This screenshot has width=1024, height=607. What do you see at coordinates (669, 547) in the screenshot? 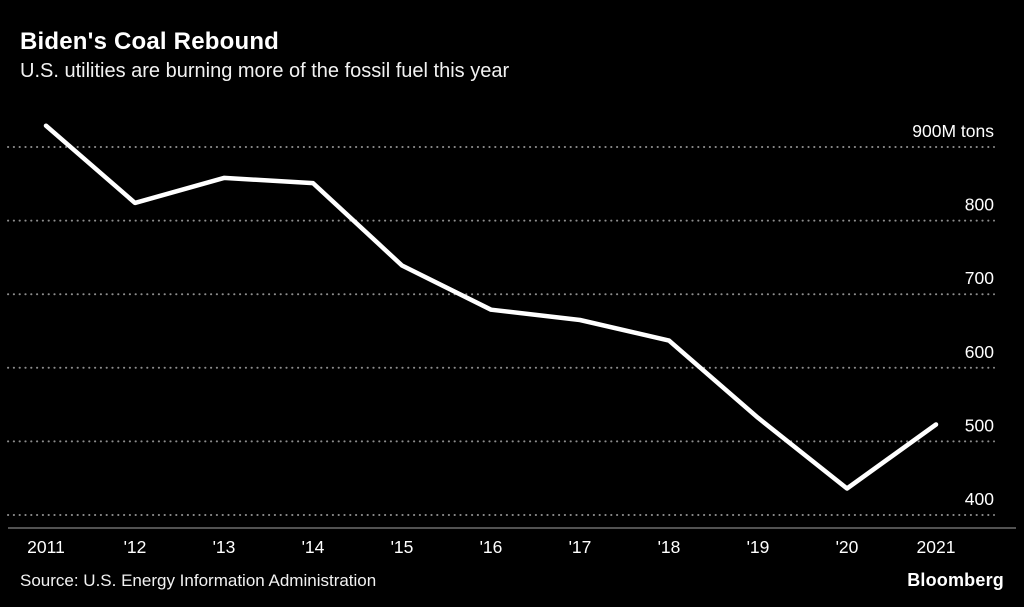
I see `x-axis-label: '18` at bounding box center [669, 547].